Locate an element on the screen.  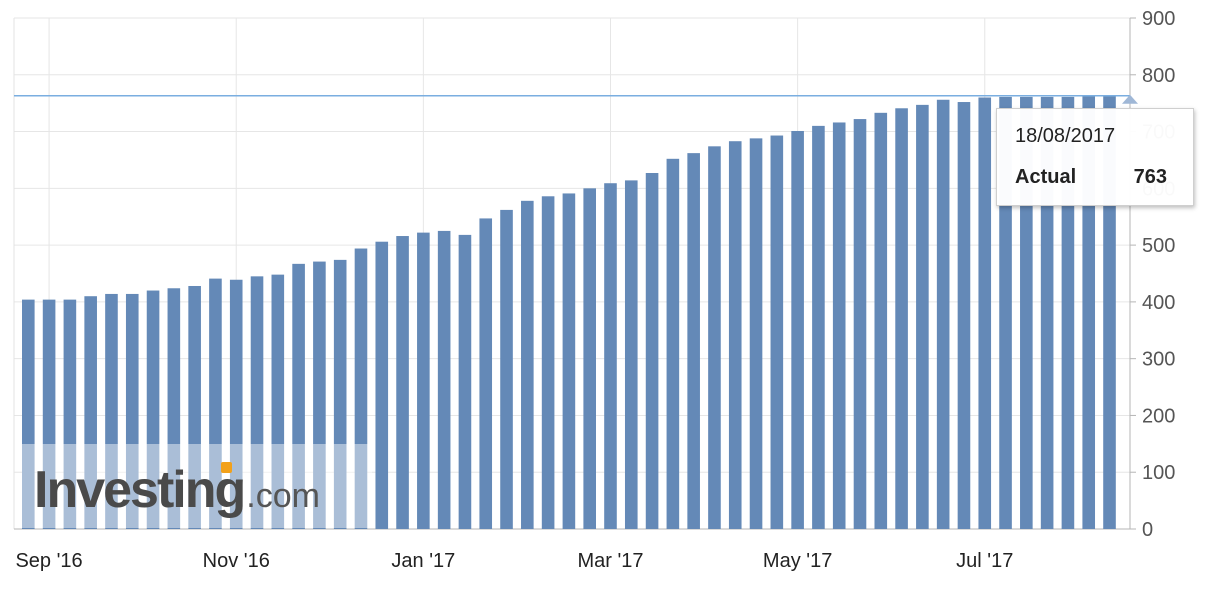
y-axis: 0100200300400500600700800900 is located at coordinates (1152, 274).